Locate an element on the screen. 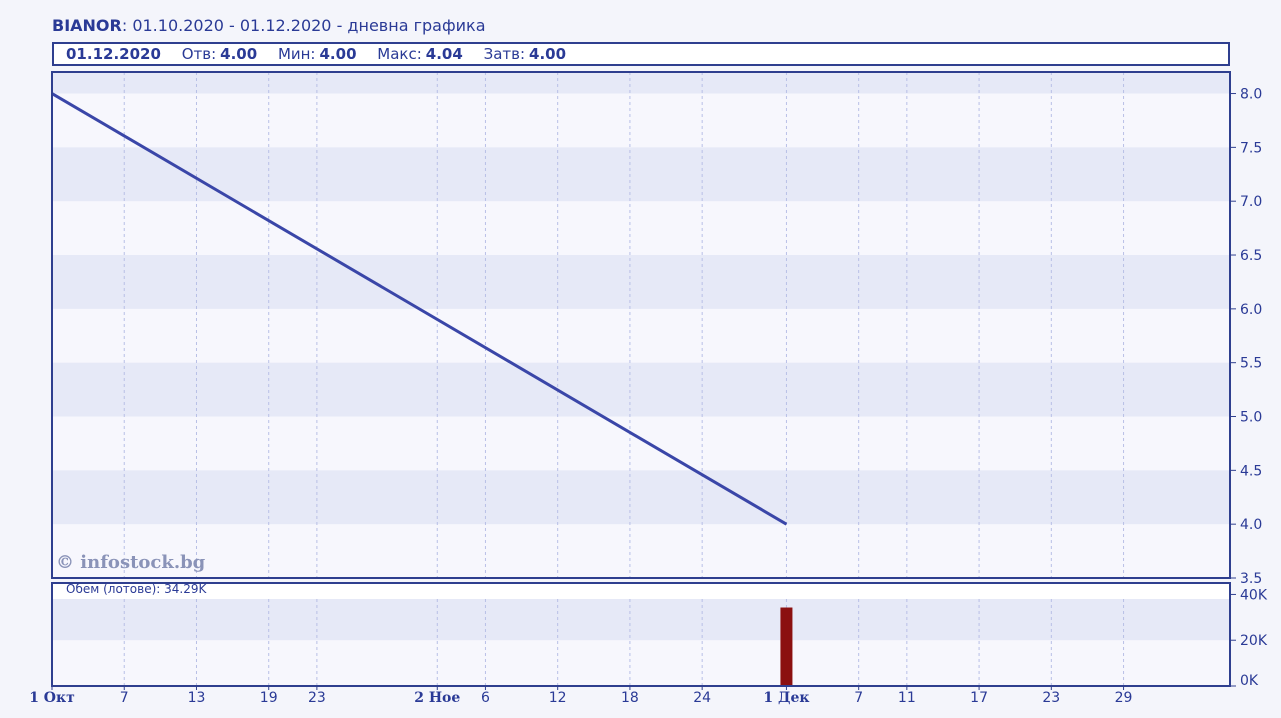 This screenshot has height=718, width=1281. volume-y-axis: 0K 20K 40K is located at coordinates (1249, 638).